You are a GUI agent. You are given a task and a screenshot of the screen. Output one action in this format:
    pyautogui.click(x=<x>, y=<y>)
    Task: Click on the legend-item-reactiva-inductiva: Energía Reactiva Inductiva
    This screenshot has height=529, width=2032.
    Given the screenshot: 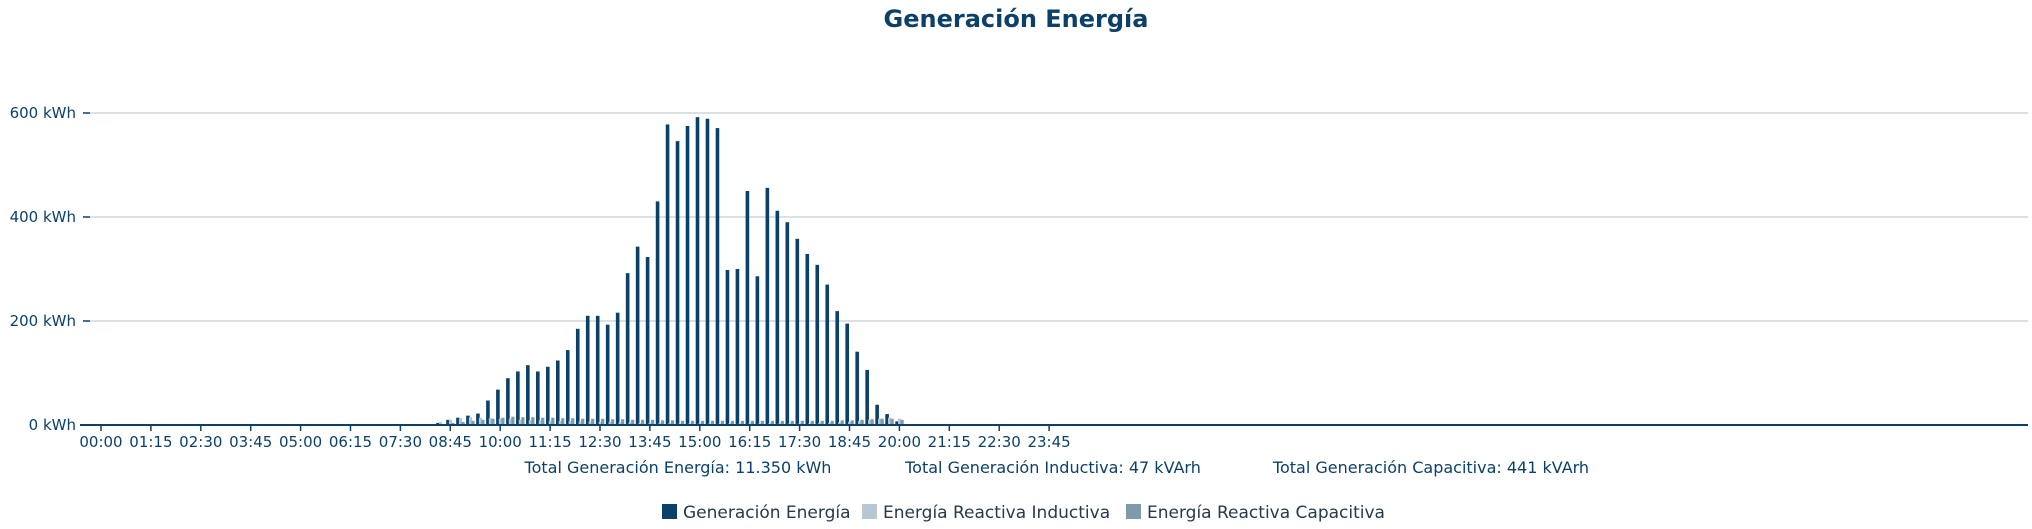 What is the action you would take?
    pyautogui.click(x=986, y=513)
    